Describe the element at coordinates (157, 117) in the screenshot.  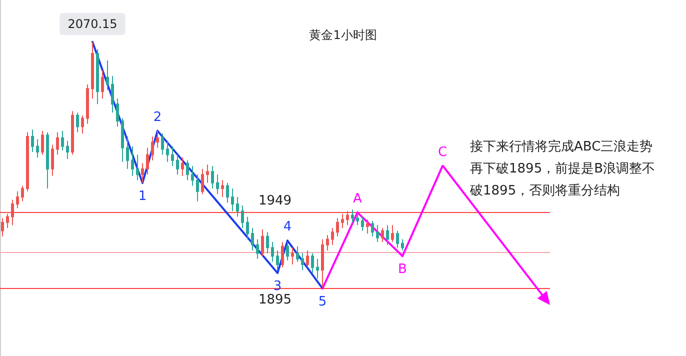
I see `annotation: 2` at that location.